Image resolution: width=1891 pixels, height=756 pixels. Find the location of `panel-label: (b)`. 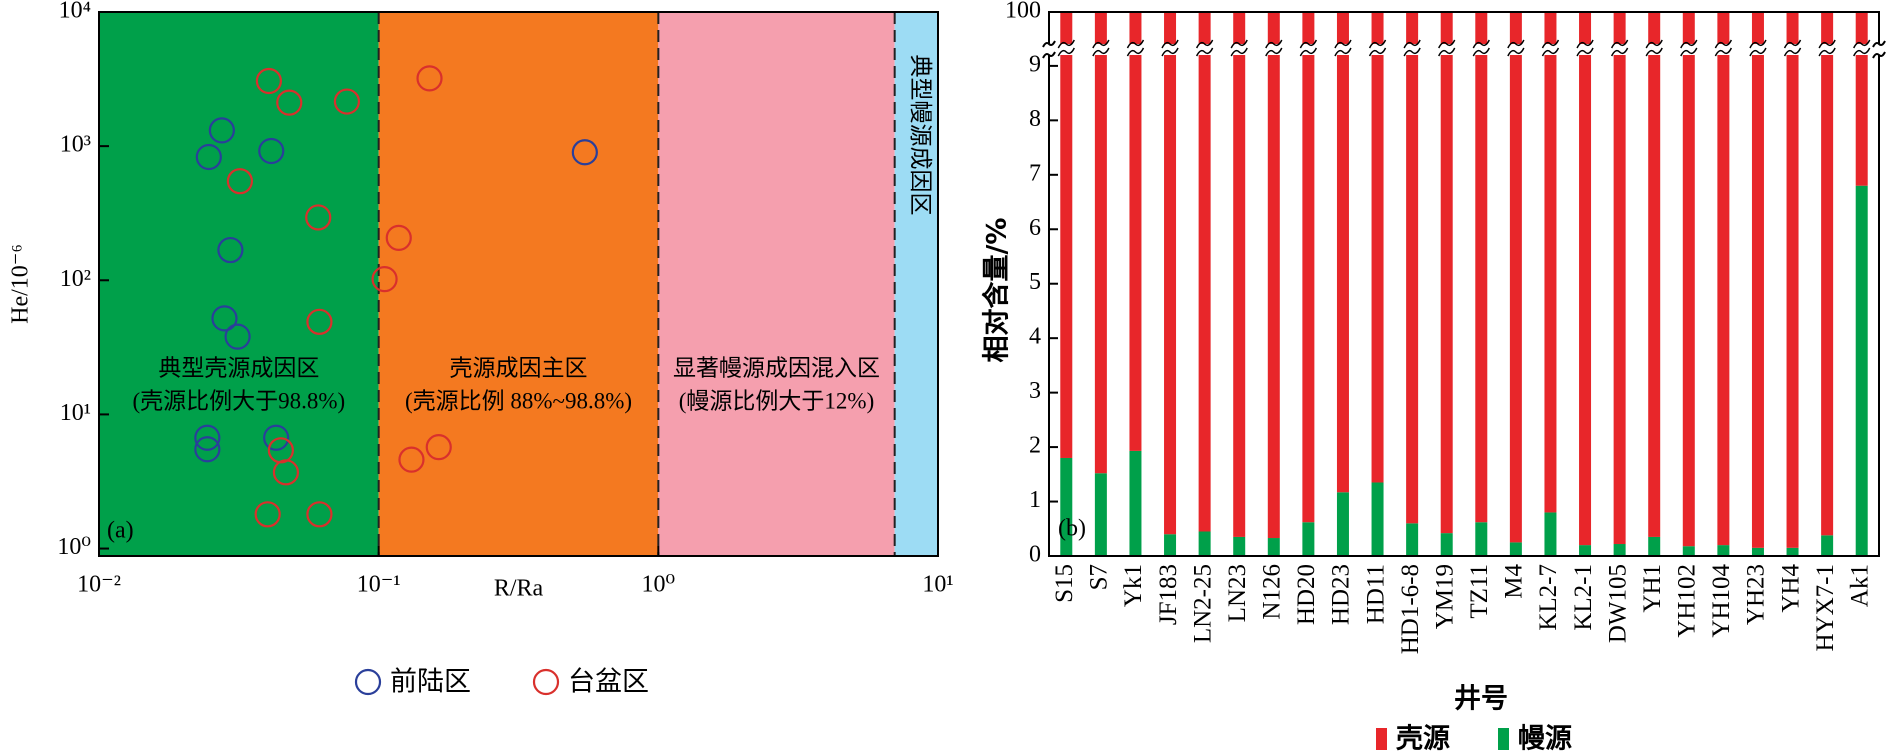

panel-label: (b) is located at coordinates (1072, 529).